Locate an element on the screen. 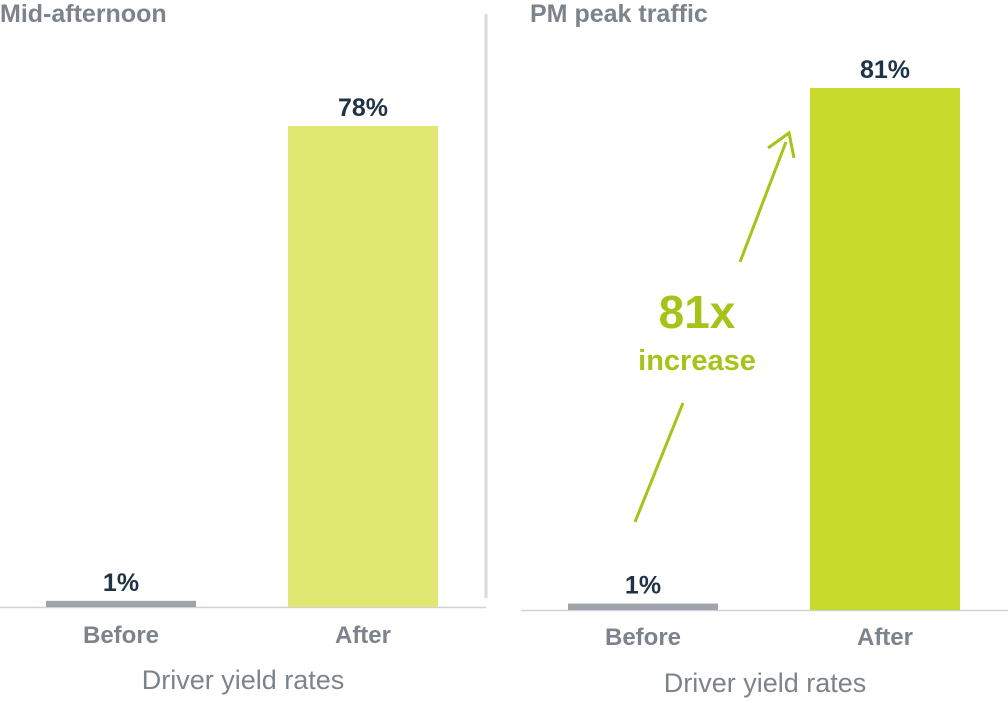  chart-title: PM peak traffic is located at coordinates (619, 14).